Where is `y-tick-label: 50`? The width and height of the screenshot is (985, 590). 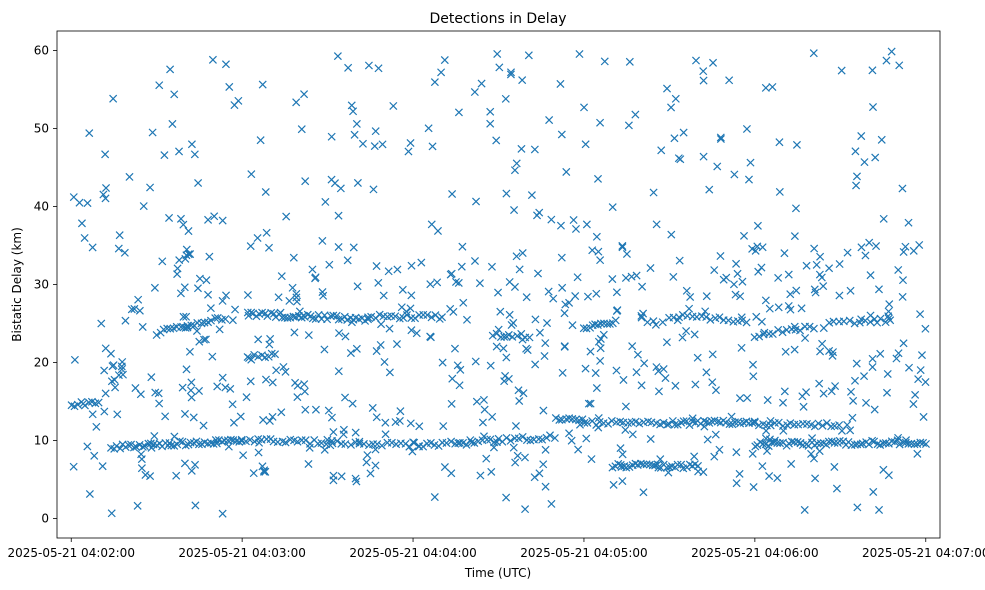 y-tick-label: 50 is located at coordinates (41, 129).